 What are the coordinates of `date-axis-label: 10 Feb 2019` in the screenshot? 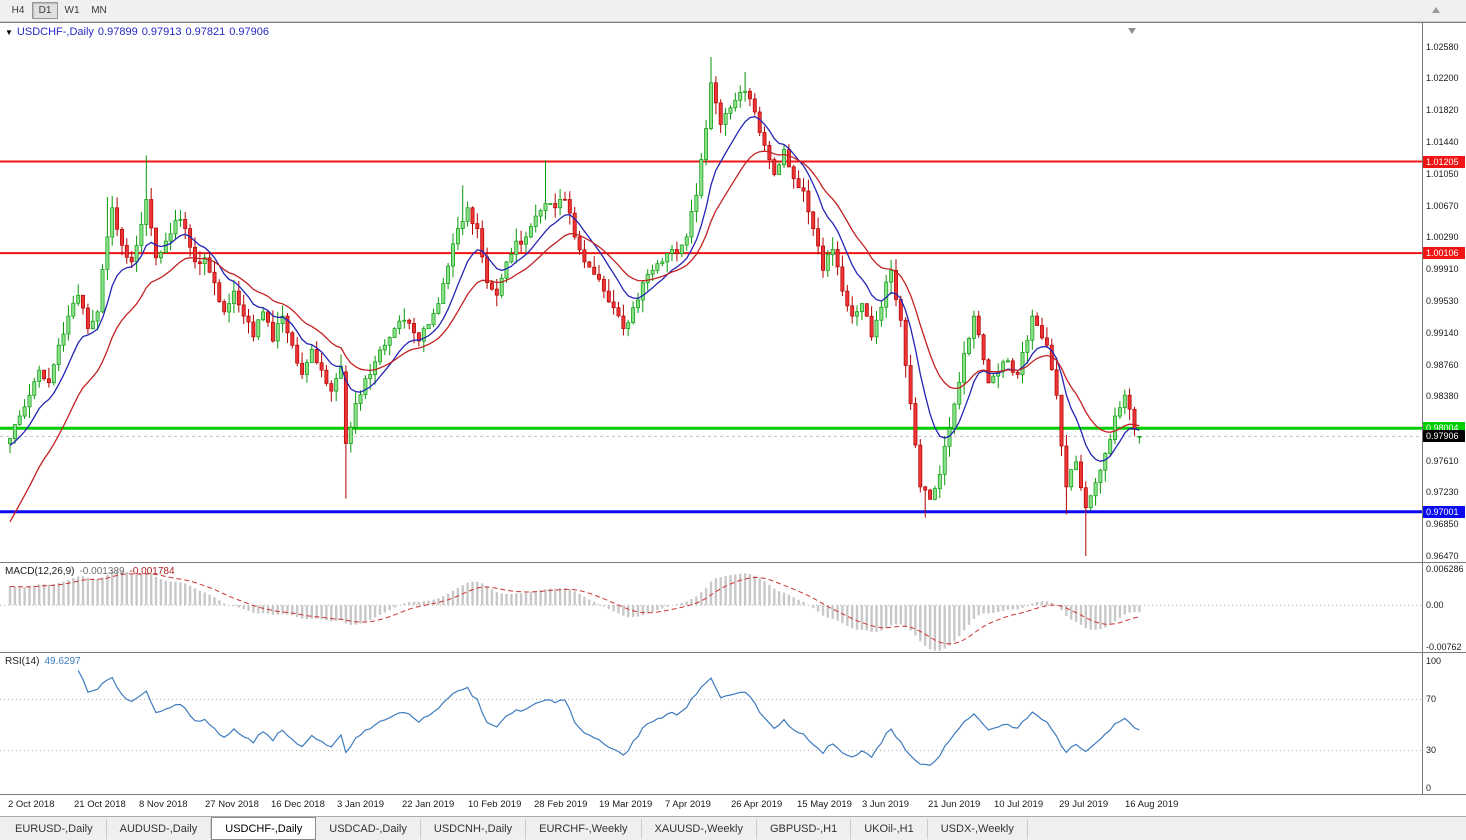 It's located at (495, 804).